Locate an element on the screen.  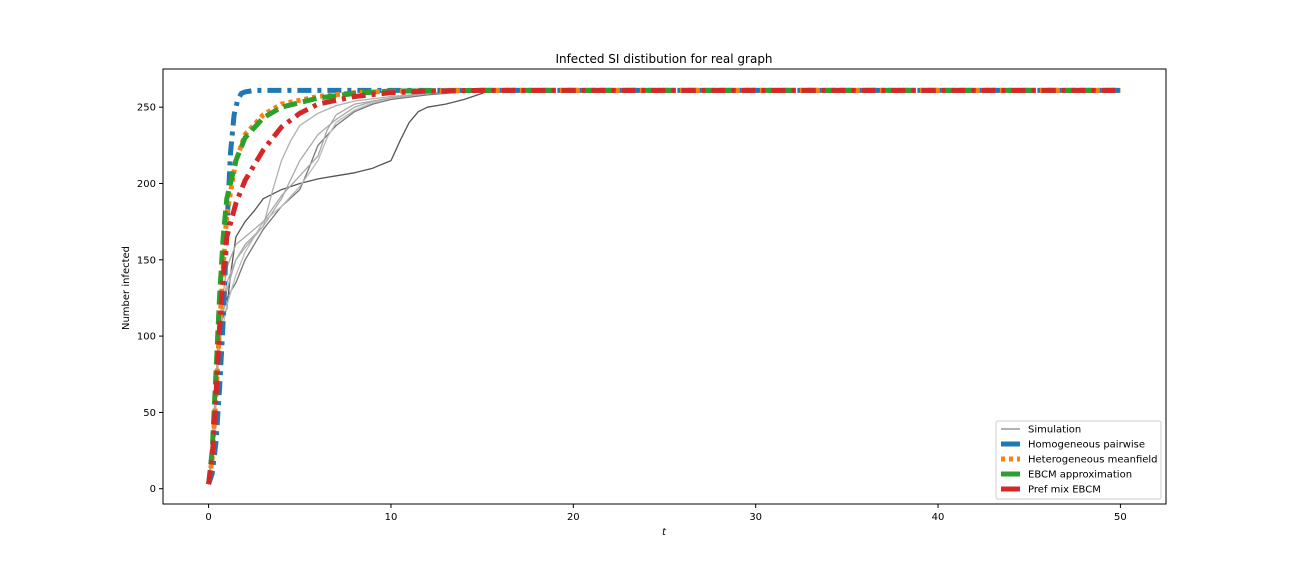
legend-label: Homogeneous pairwise is located at coordinates (1086, 445).